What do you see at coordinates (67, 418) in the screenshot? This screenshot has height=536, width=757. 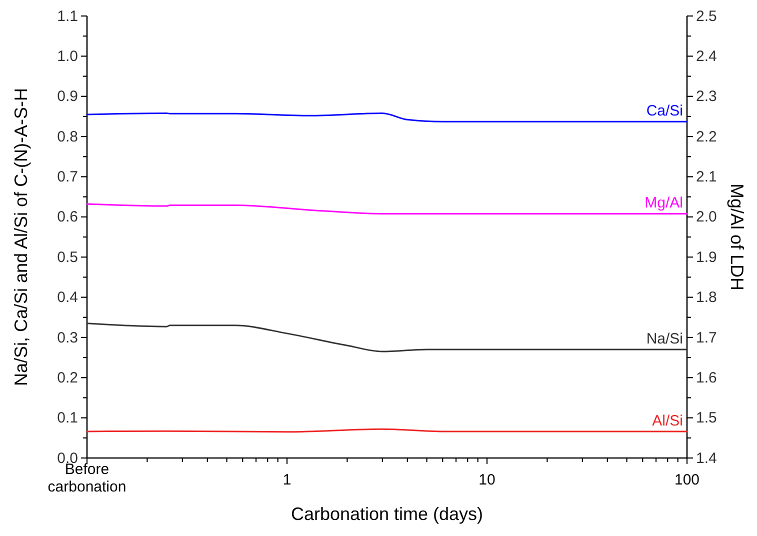 I see `y-tick-label: 0.1` at bounding box center [67, 418].